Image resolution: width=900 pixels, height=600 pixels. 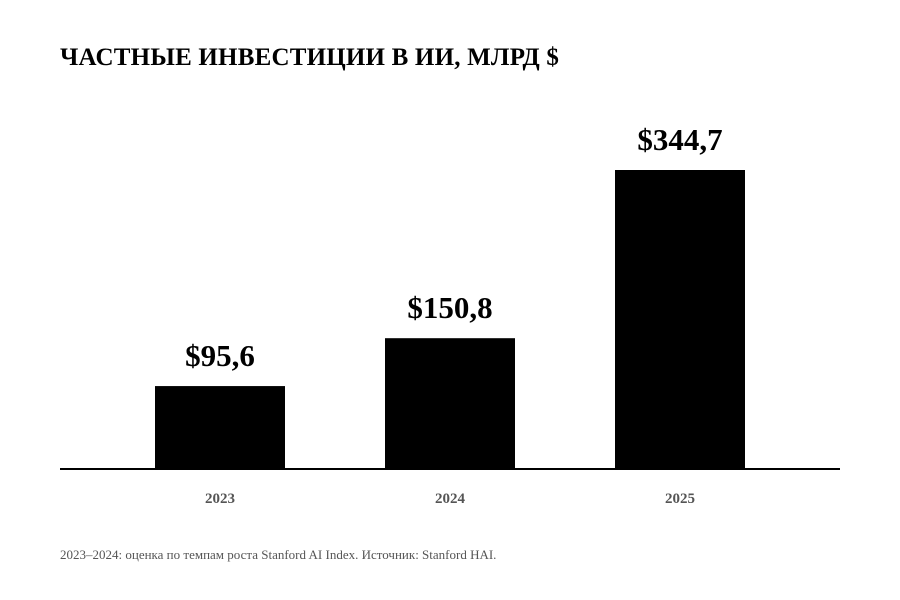 I want to click on bar-2024, so click(x=450, y=403).